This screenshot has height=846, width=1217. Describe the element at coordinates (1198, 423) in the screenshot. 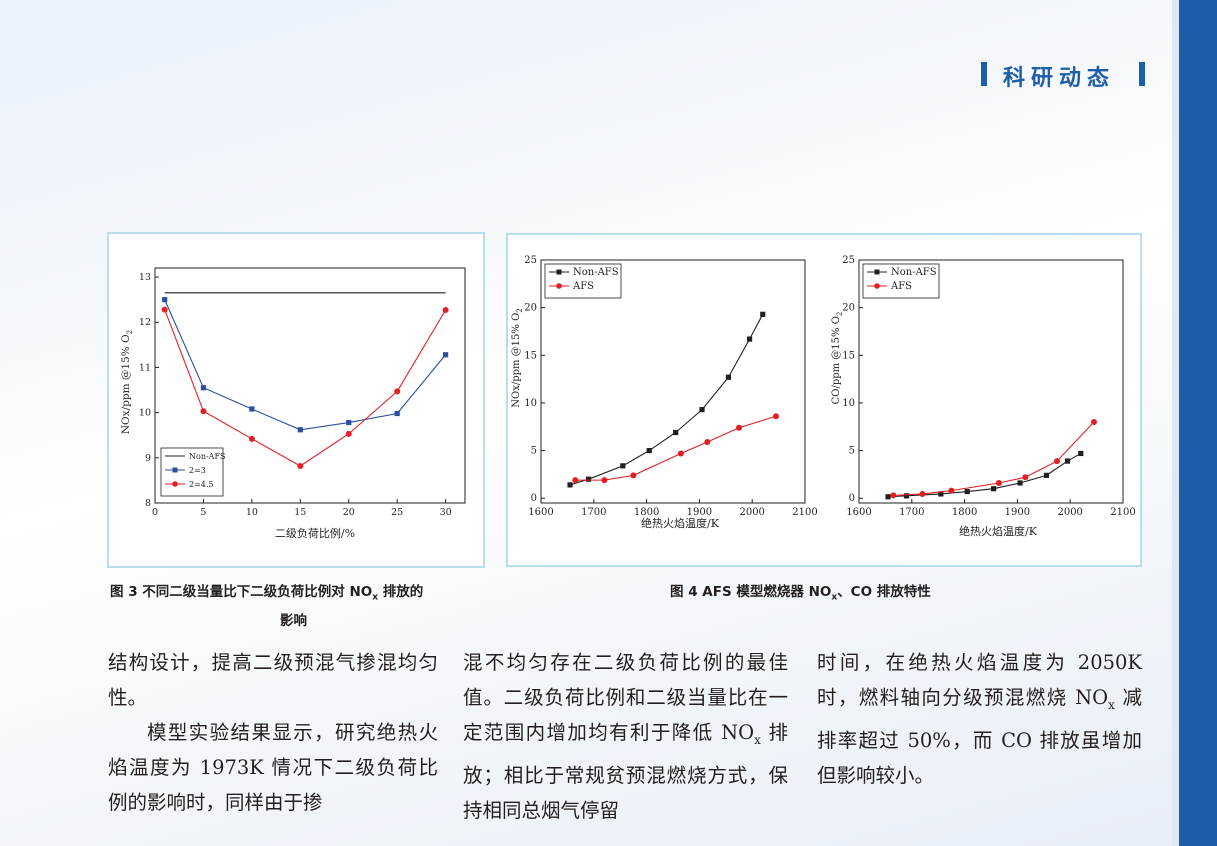

I see `blue-sidebar` at that location.